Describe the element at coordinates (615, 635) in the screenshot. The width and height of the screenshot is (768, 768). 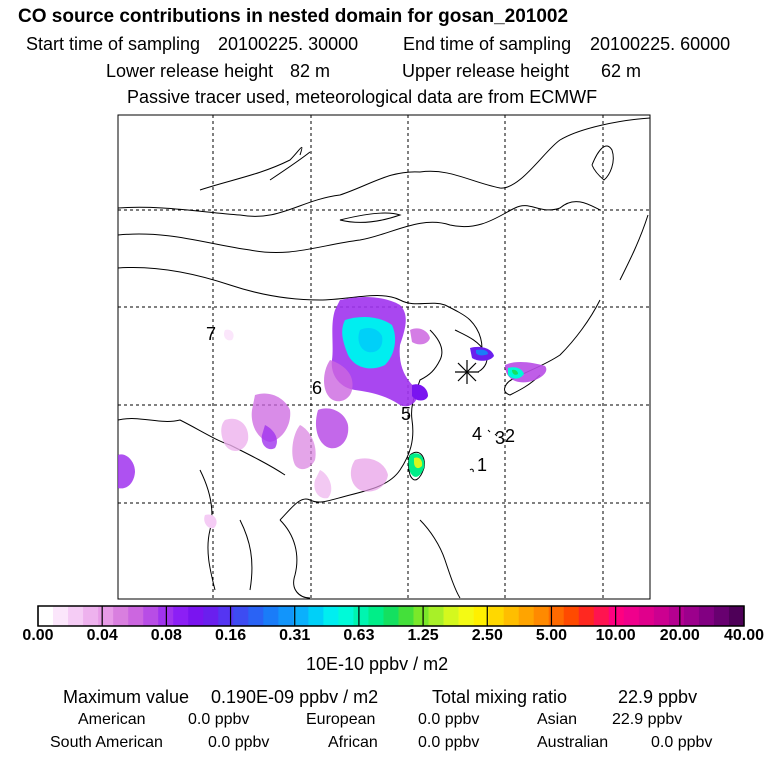
I see `colorbar-tick-label: 10.00` at that location.